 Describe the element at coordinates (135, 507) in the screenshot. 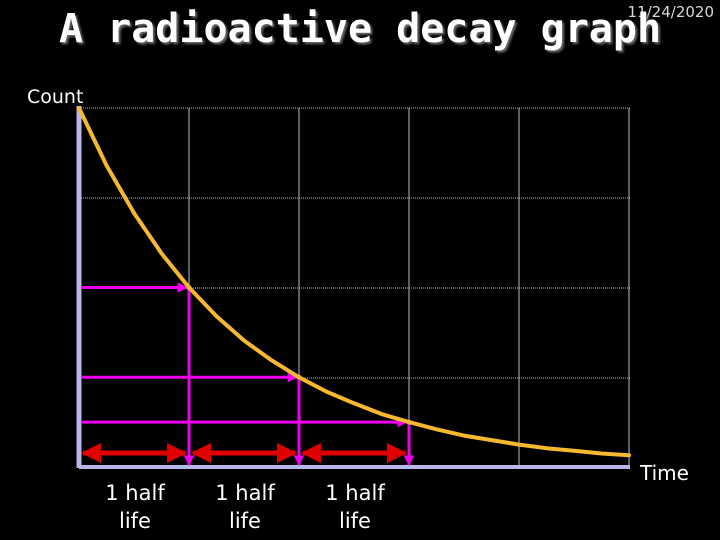

I see `half-life-label-1: 1 half life` at that location.